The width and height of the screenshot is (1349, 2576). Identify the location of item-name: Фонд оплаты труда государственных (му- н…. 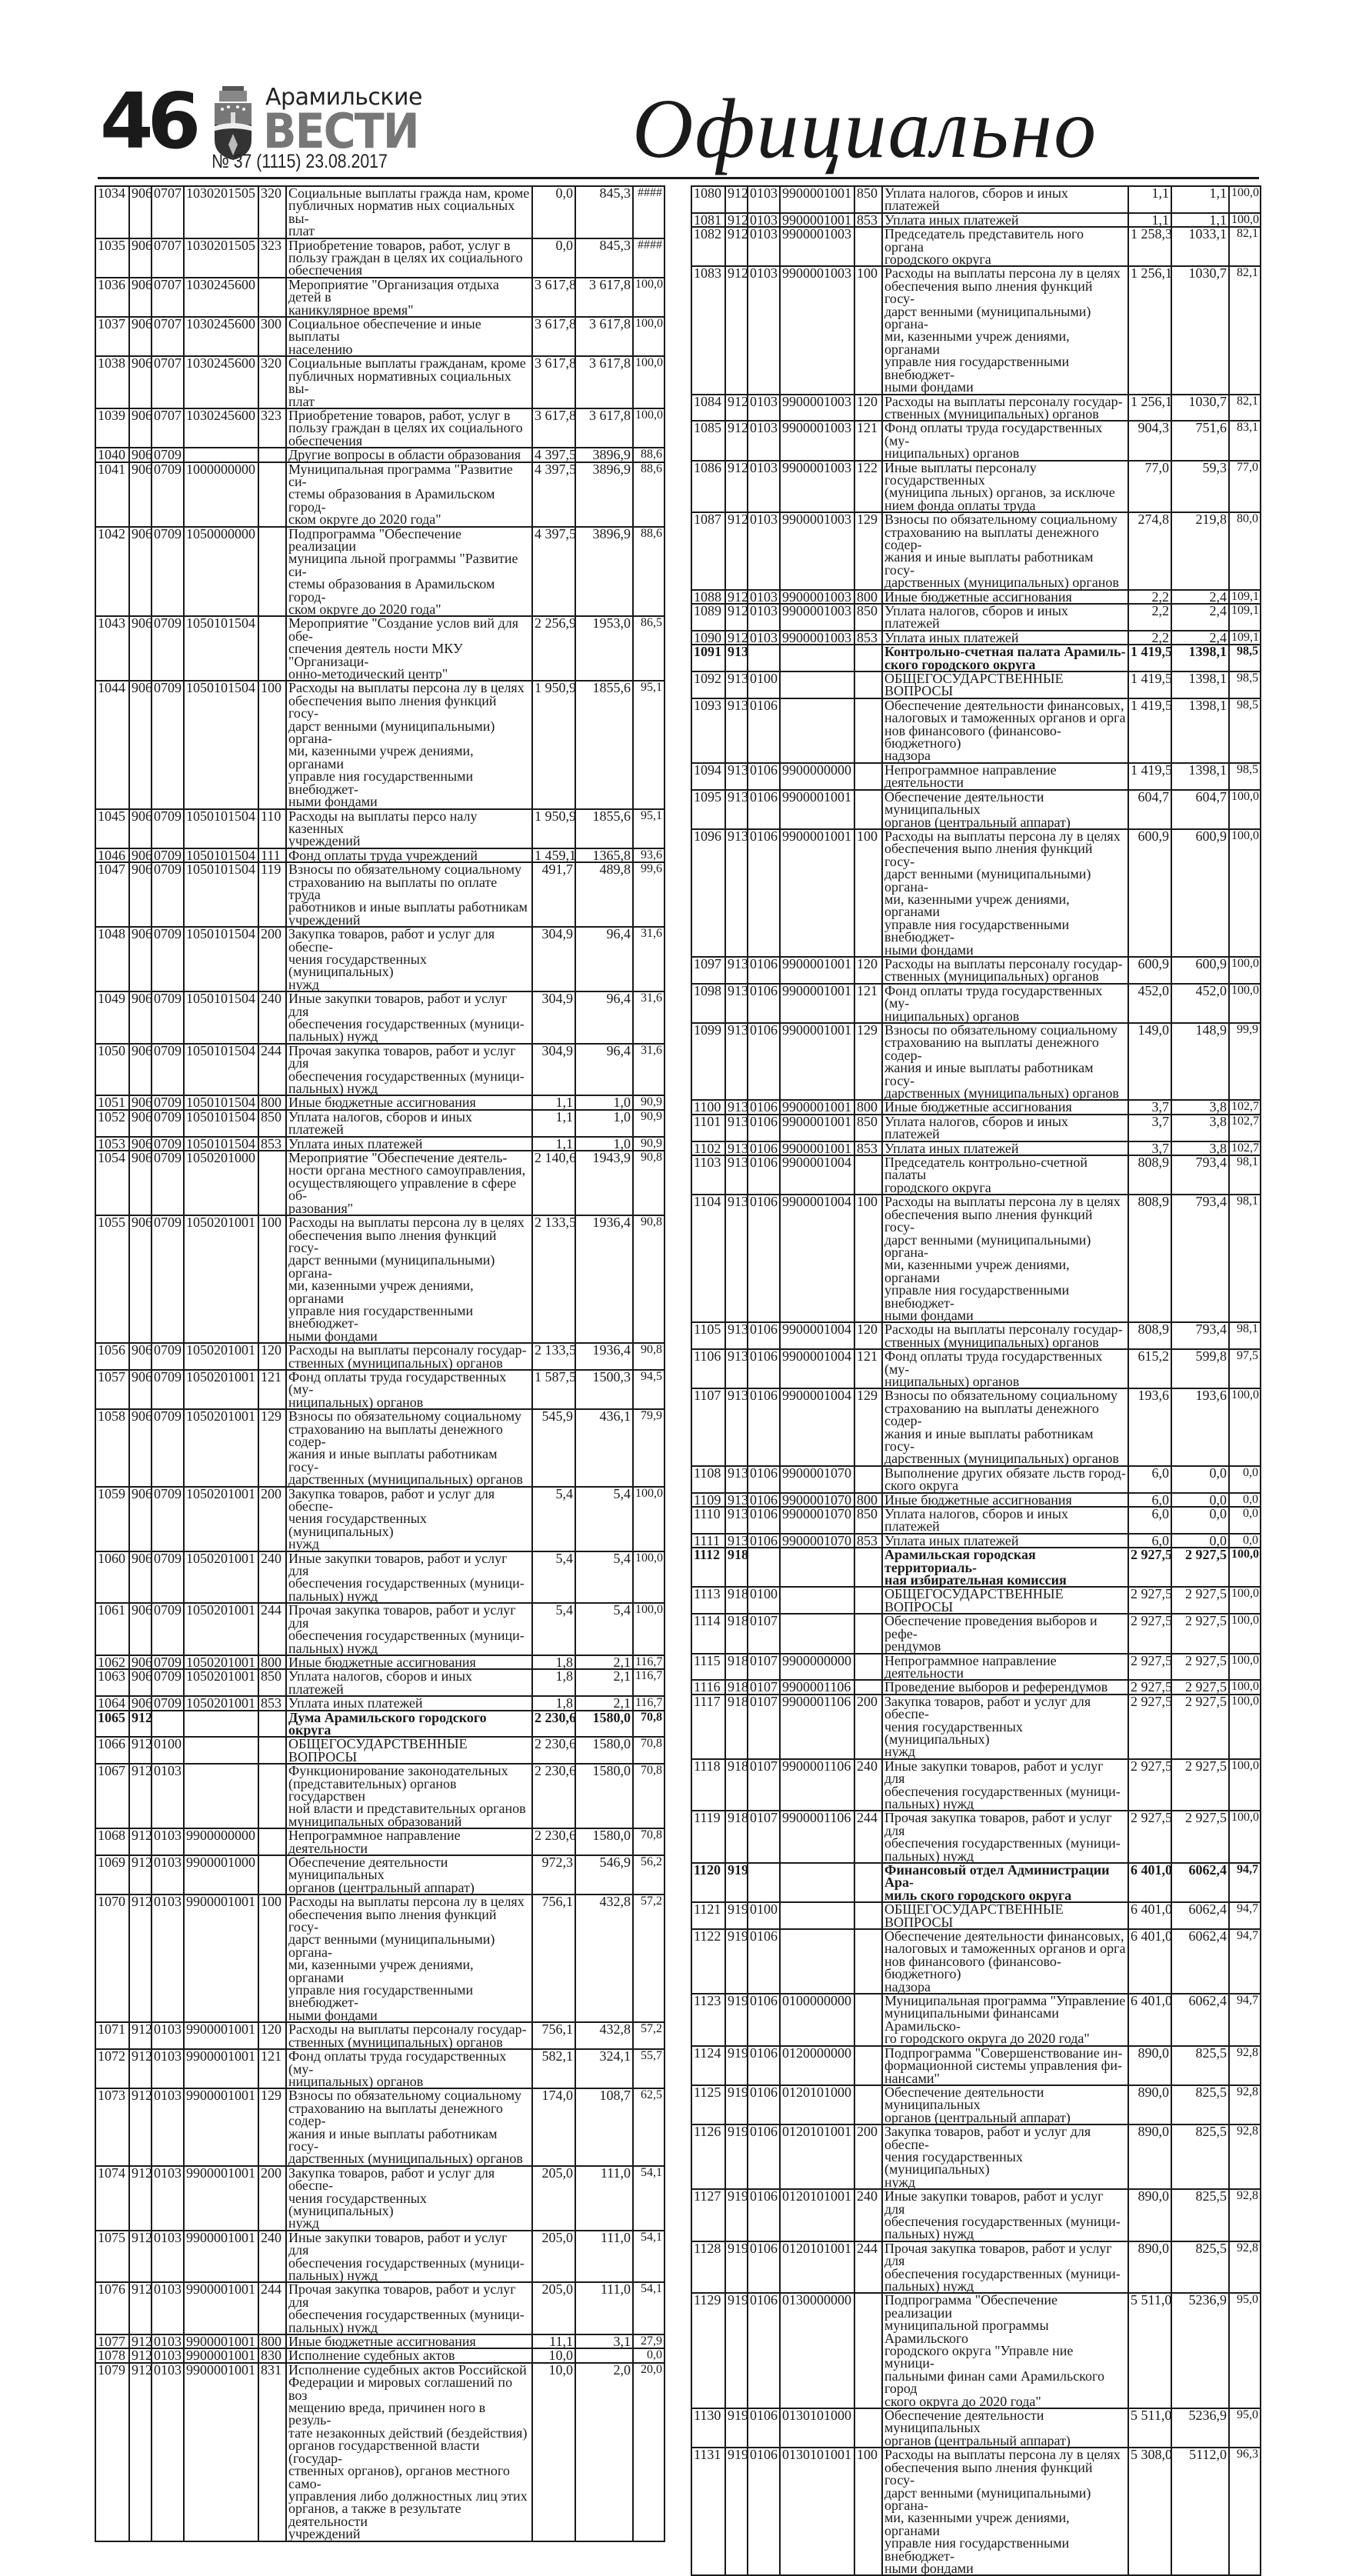
(1005, 441).